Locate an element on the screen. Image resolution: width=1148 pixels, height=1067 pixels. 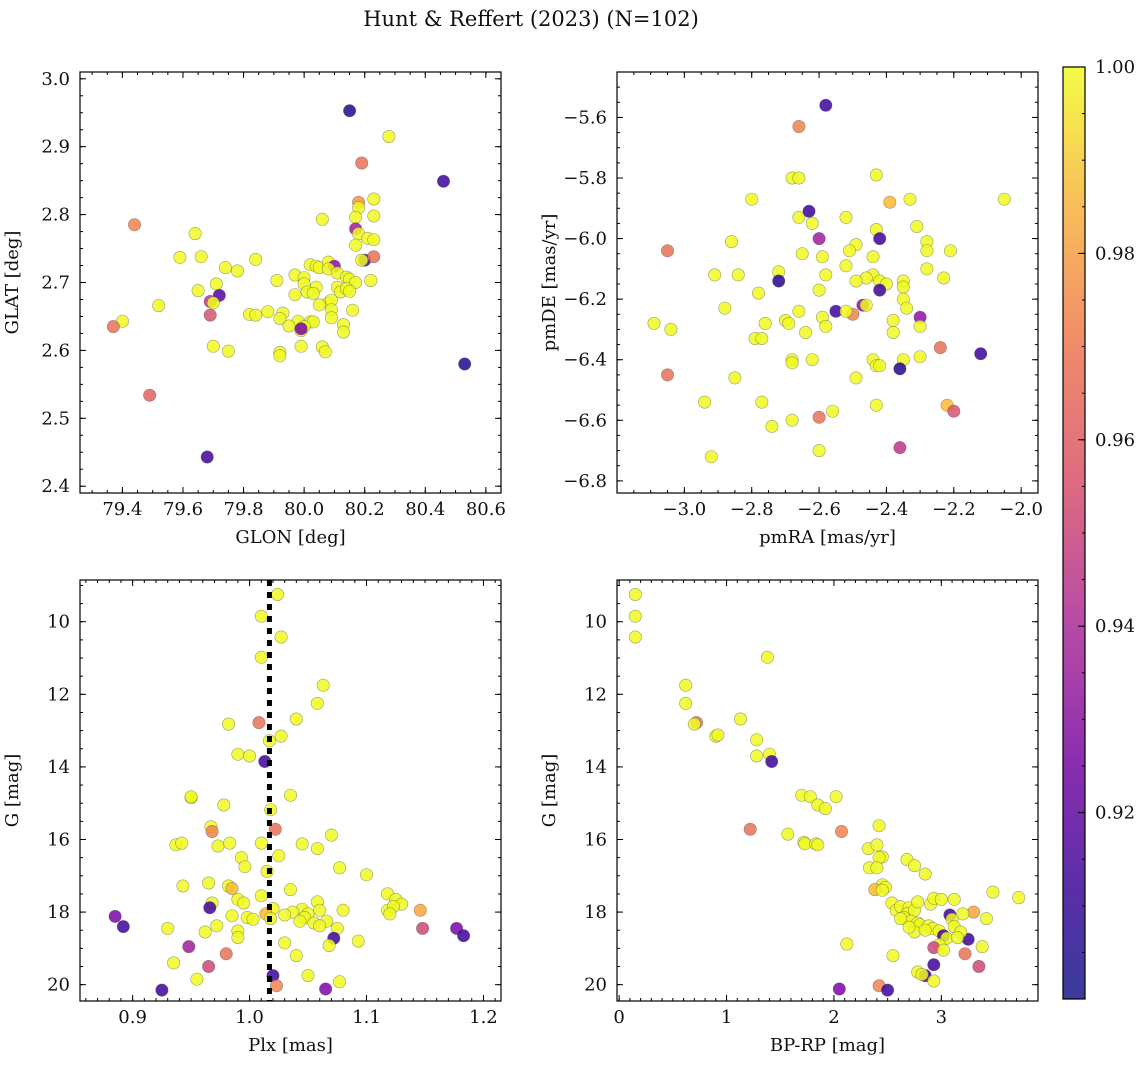
x-tick-label: 79.6 is located at coordinates (183, 509).